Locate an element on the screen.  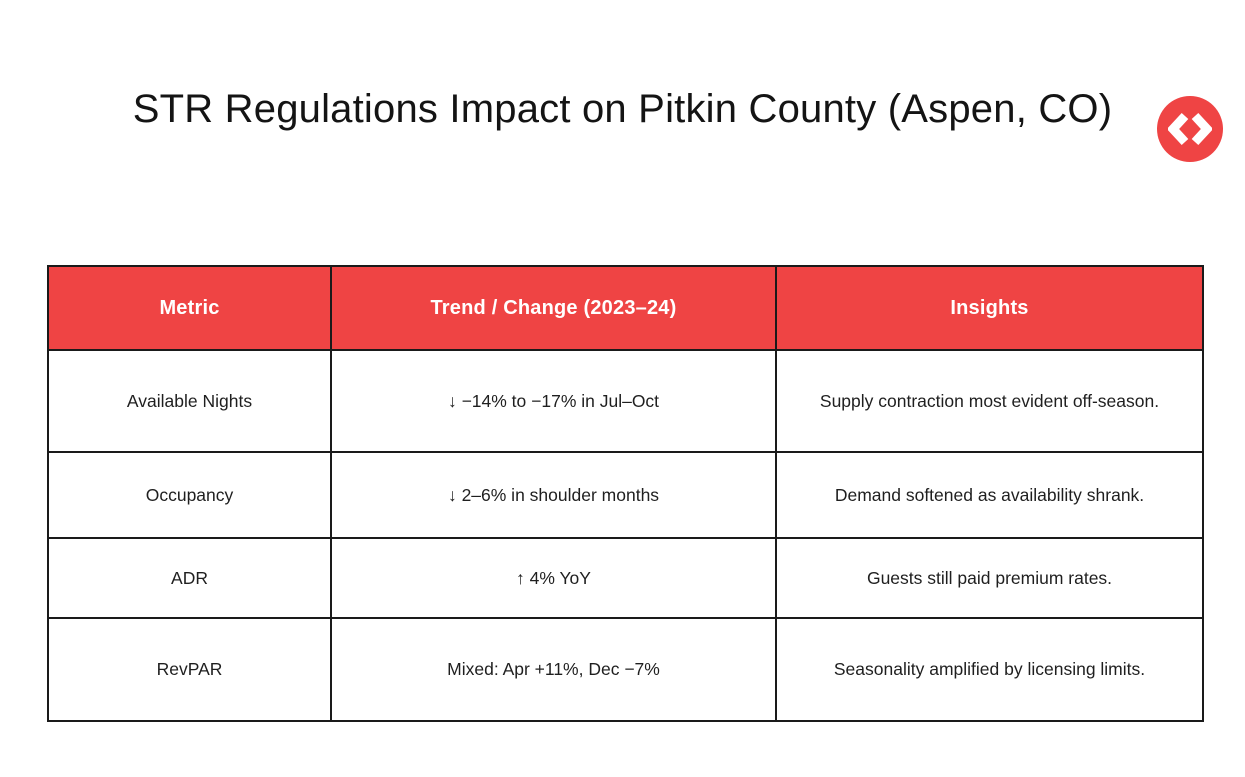
insight-cell: Demand softened as availability shrank. is located at coordinates (989, 495).